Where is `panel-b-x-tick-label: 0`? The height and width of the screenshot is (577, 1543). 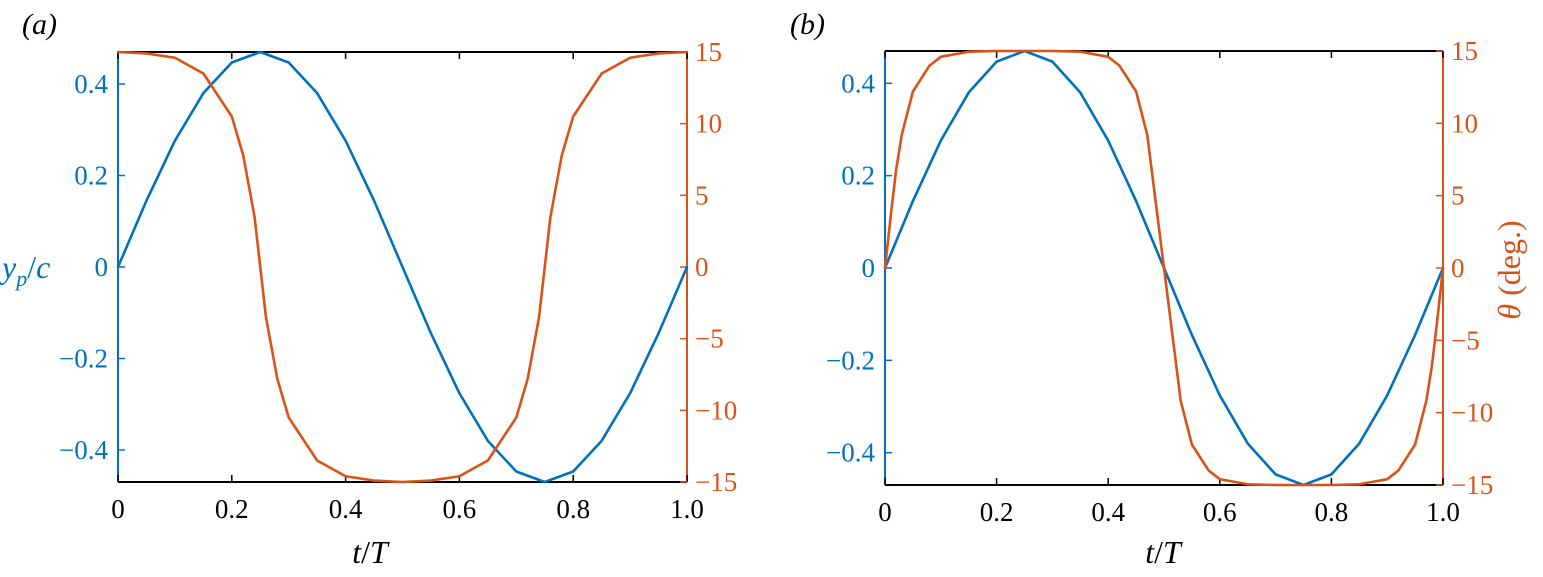 panel-b-x-tick-label: 0 is located at coordinates (885, 512).